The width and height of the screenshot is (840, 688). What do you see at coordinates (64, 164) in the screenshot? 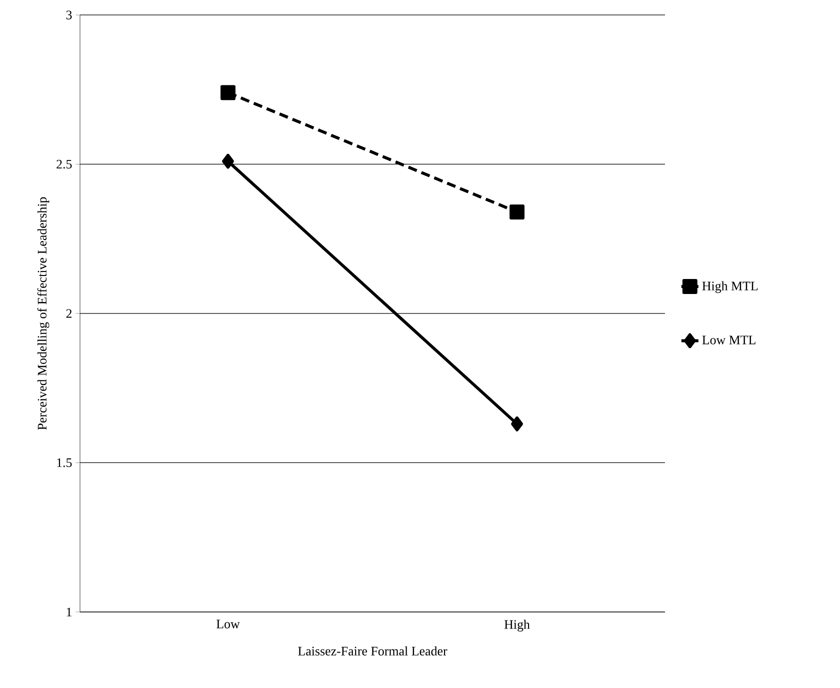
I see `y-tick-label: 2.5` at bounding box center [64, 164].